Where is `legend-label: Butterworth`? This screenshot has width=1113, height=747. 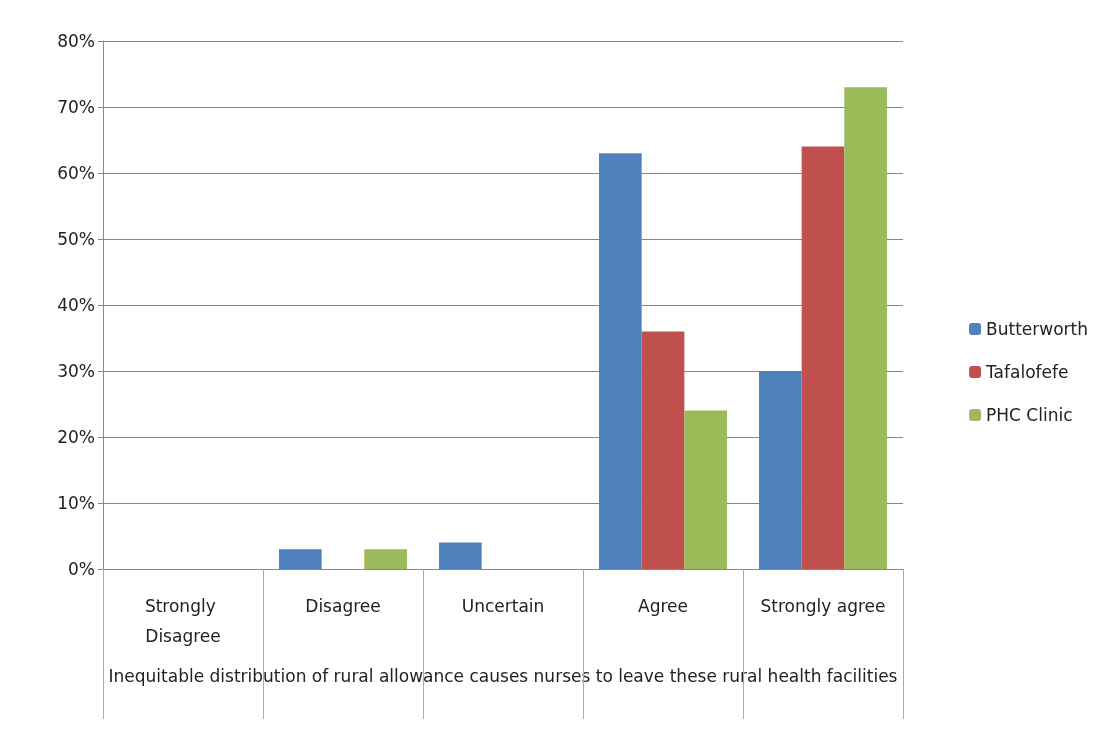 legend-label: Butterworth is located at coordinates (1037, 329).